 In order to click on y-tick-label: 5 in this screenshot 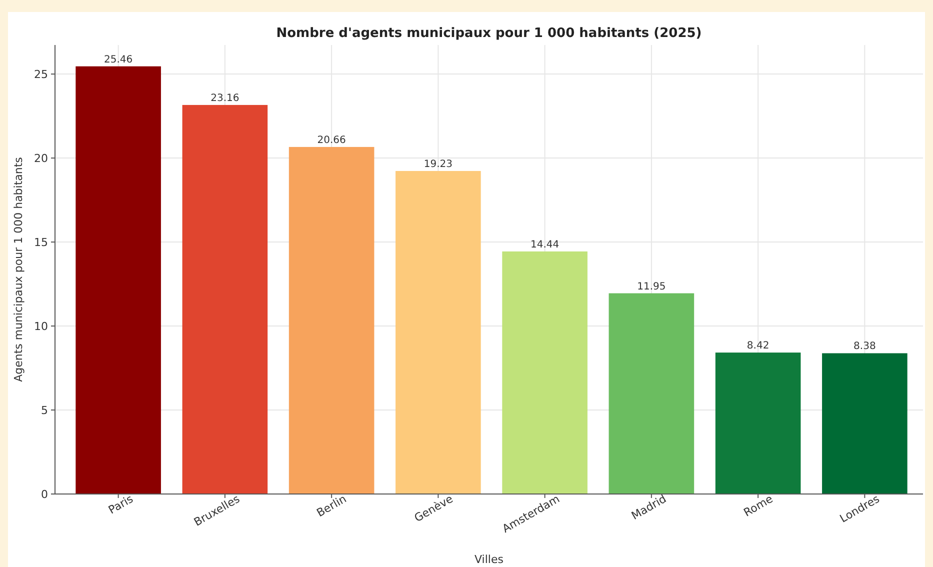, I will do `click(44, 410)`.